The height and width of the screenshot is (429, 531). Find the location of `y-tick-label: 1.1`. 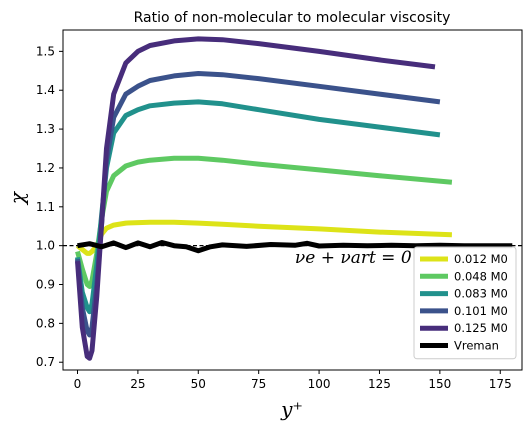

y-tick-label: 1.1 is located at coordinates (45, 207).